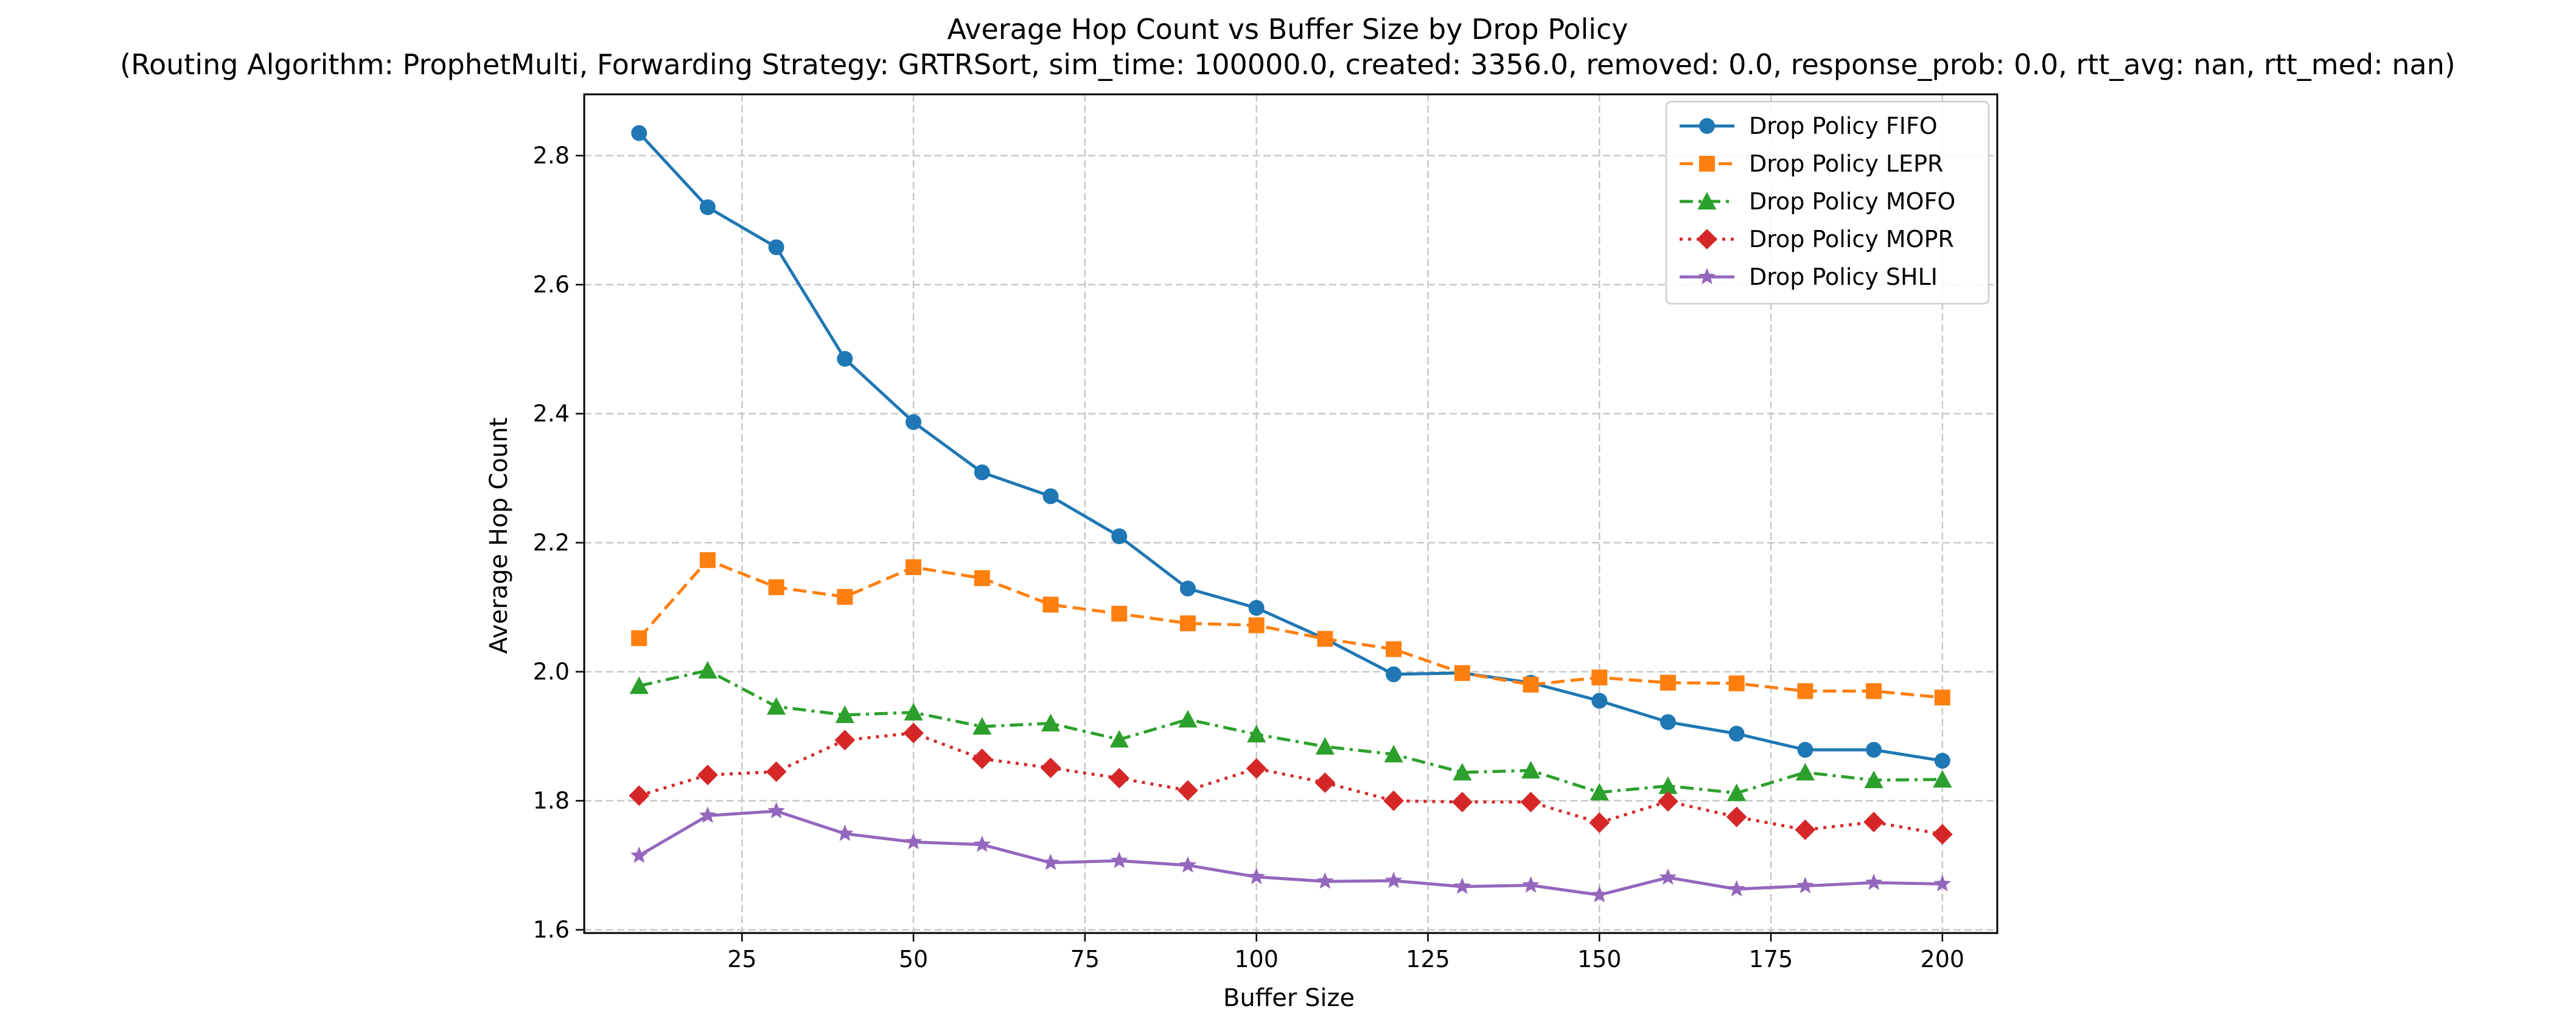 The height and width of the screenshot is (1031, 2576). I want to click on legend-box, so click(1827, 202).